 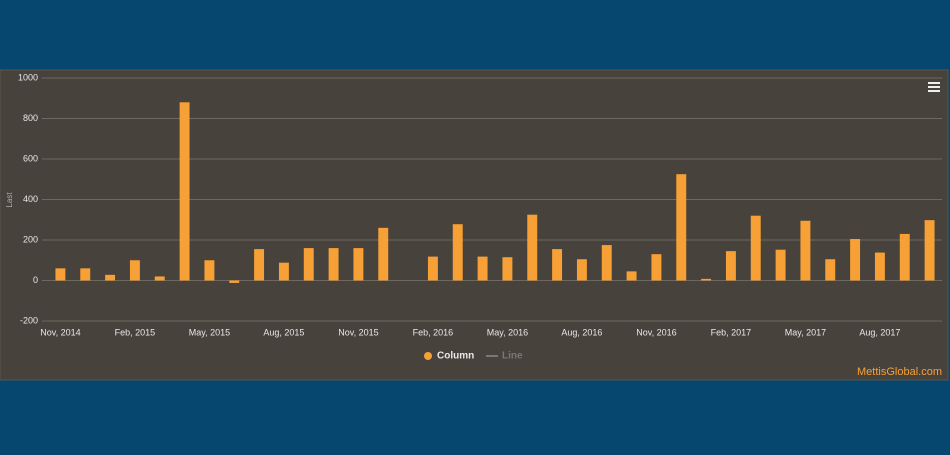 What do you see at coordinates (507, 332) in the screenshot?
I see `x-tick-label: May, 2016` at bounding box center [507, 332].